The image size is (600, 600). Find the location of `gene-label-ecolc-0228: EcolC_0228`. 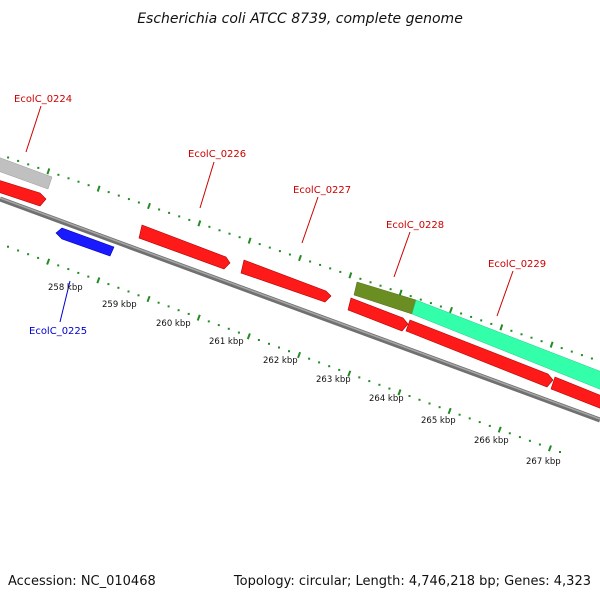

gene-label-ecolc-0228: EcolC_0228 is located at coordinates (415, 225).